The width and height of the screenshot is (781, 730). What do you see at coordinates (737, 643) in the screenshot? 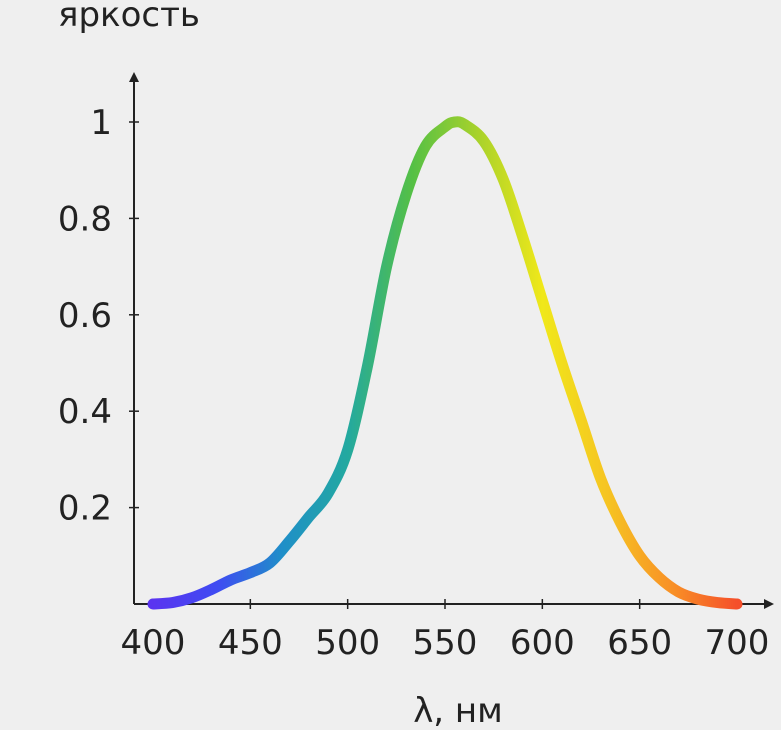
I see `x-tick-label: 700` at bounding box center [737, 643].